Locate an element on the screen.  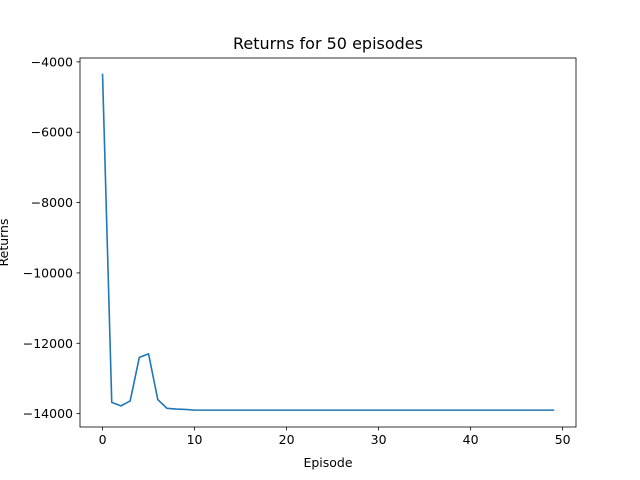
y-tick-label: −10000 is located at coordinates (48, 272).